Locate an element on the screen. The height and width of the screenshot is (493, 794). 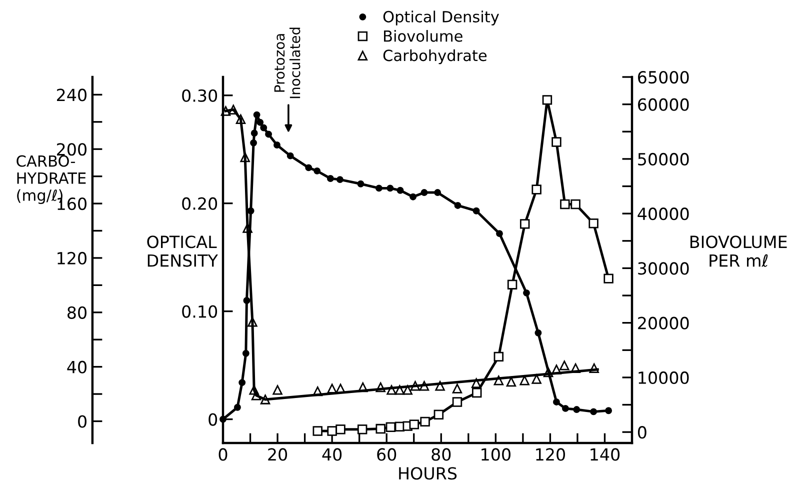
x-tick-label: 60 is located at coordinates (386, 454).